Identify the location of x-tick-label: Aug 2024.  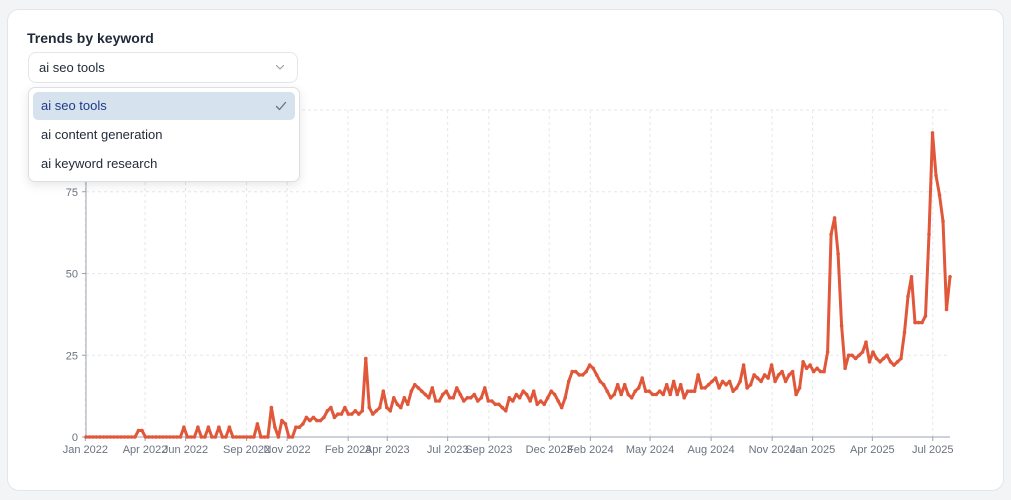
(711, 450).